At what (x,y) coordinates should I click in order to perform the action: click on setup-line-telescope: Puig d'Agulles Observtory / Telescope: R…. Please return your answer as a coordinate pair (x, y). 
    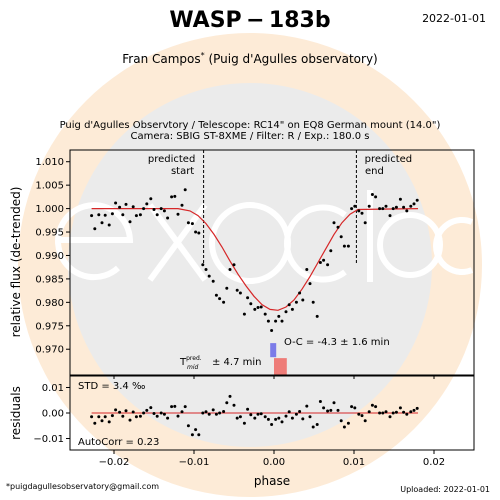
    Looking at the image, I should click on (250, 125).